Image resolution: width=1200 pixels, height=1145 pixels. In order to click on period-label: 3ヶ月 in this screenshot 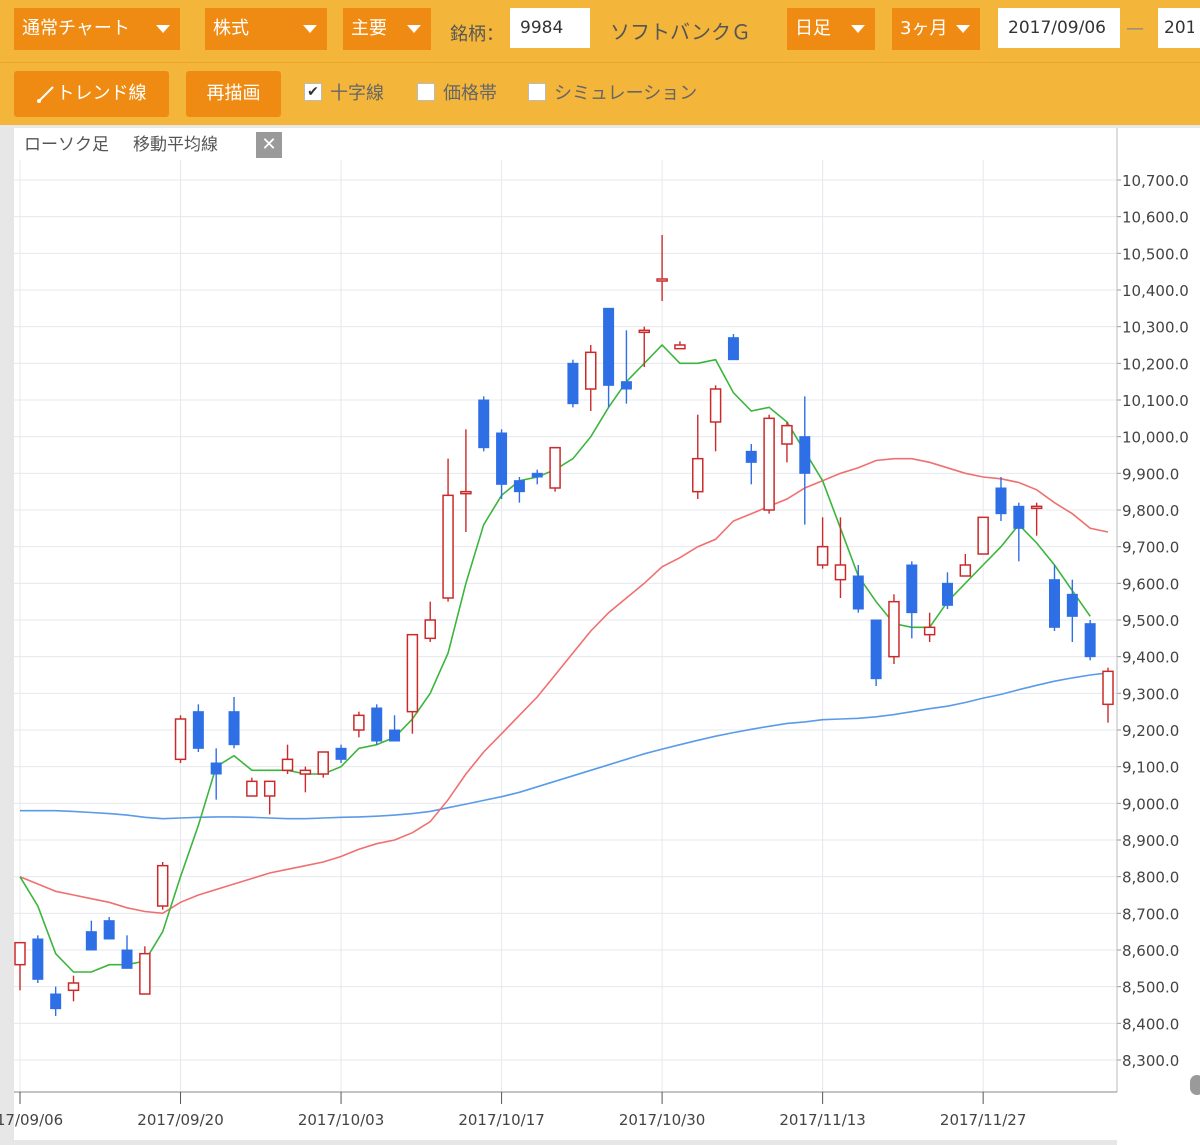, I will do `click(924, 28)`.